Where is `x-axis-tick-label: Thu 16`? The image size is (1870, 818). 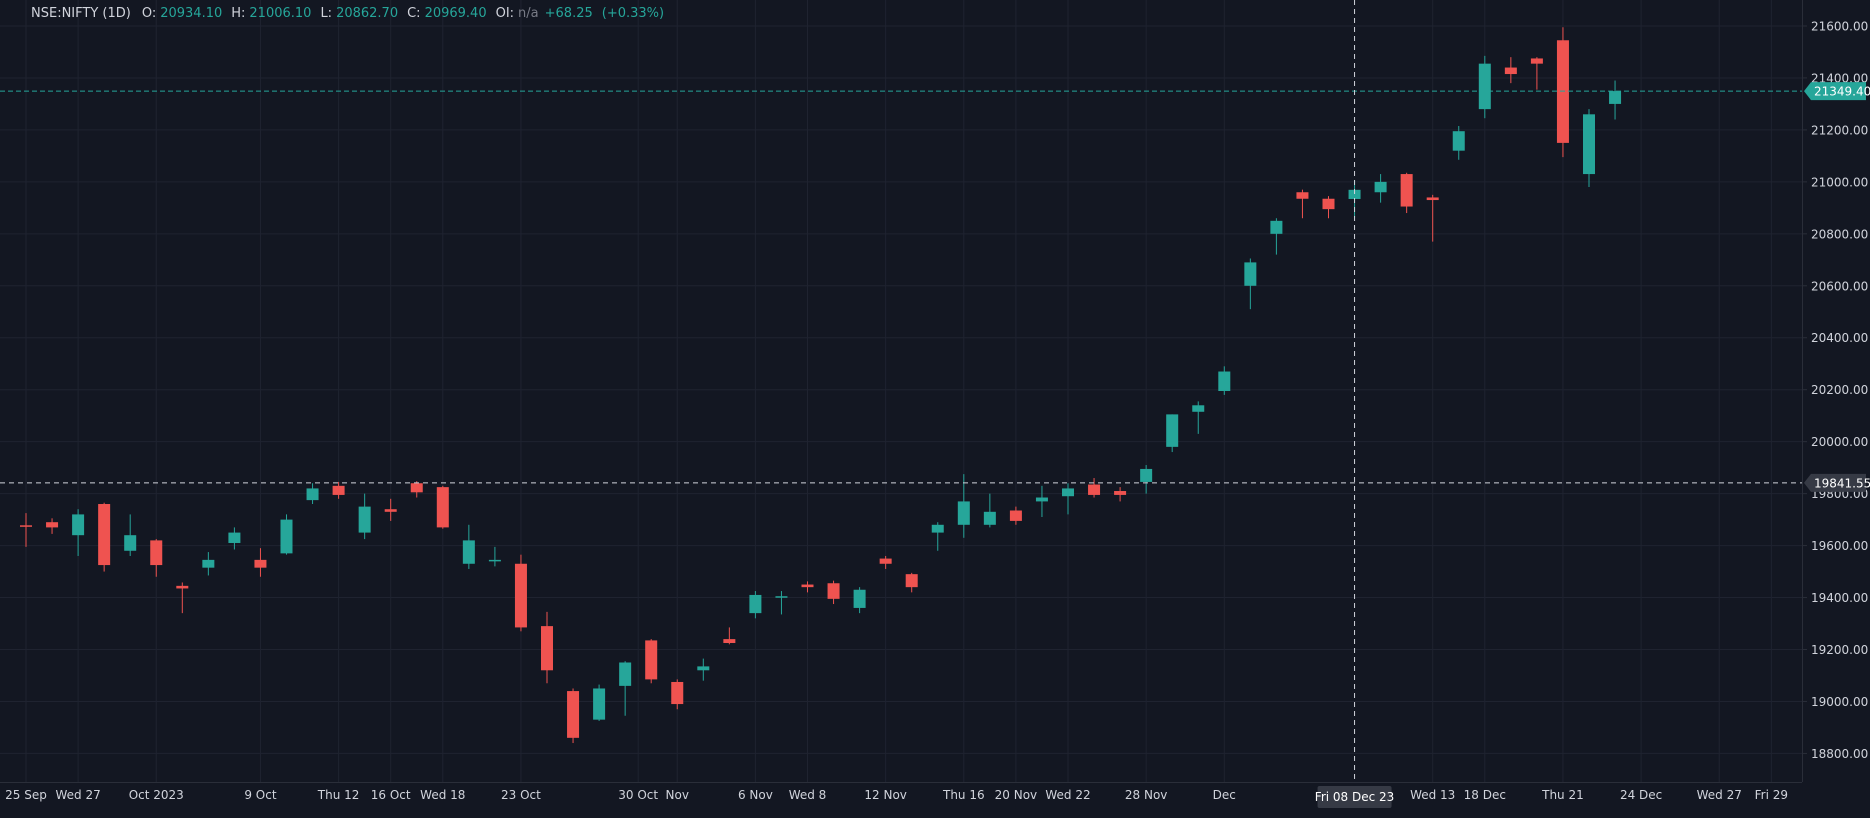
x-axis-tick-label: Thu 16 is located at coordinates (963, 795).